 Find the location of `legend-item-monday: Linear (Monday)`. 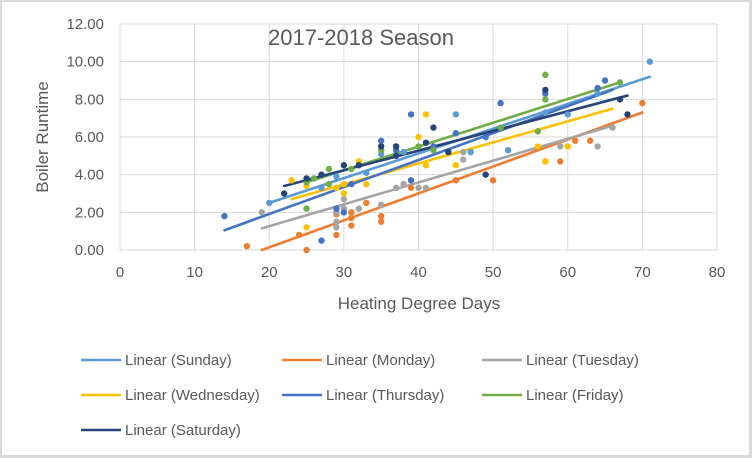

legend-item-monday: Linear (Monday) is located at coordinates (358, 360).